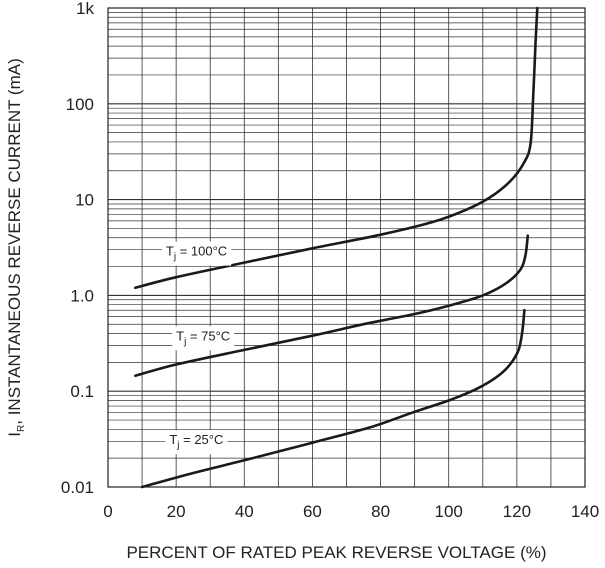 The image size is (605, 568). I want to click on series-label-1: Tj = 75°C, so click(203, 337).